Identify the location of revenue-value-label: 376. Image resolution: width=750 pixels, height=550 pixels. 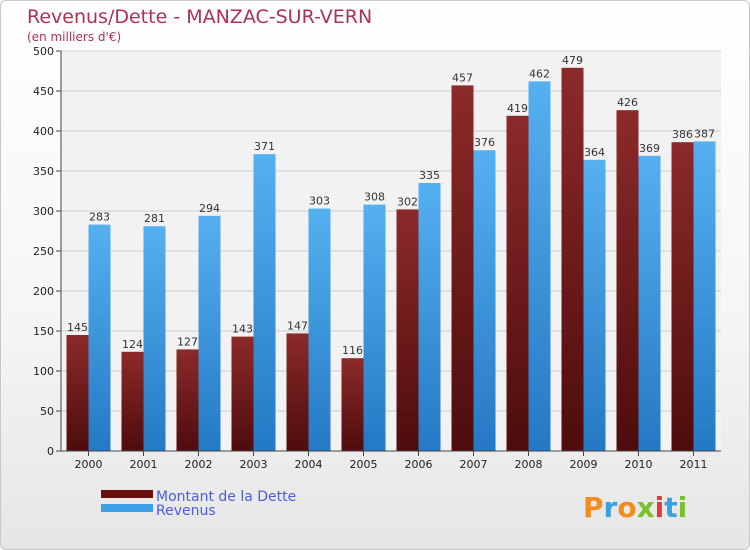
(484, 142).